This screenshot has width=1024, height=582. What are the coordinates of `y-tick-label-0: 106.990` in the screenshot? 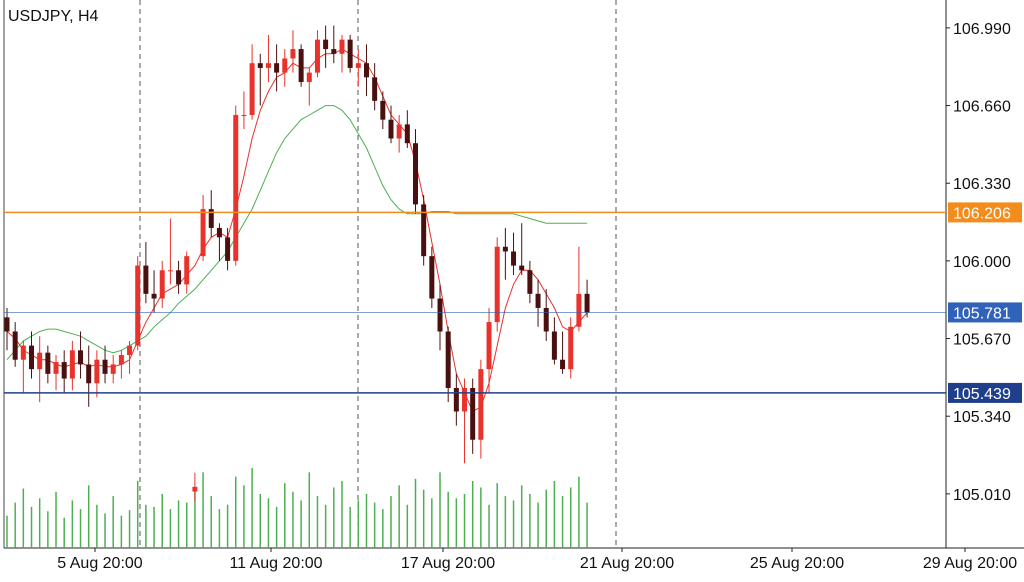 It's located at (982, 29).